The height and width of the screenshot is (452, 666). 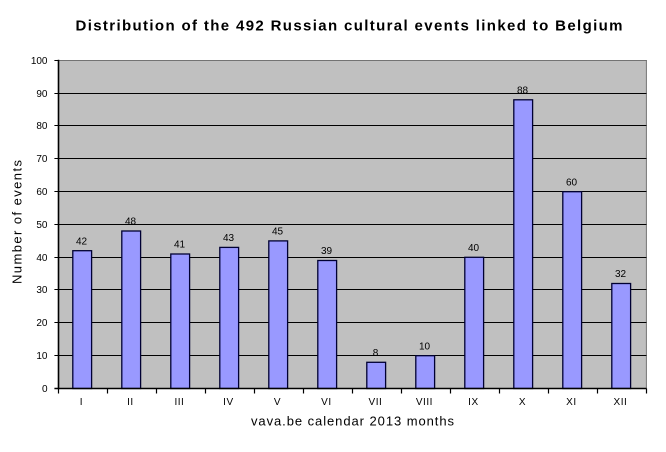 What do you see at coordinates (180, 245) in the screenshot?
I see `svg-text: 41` at bounding box center [180, 245].